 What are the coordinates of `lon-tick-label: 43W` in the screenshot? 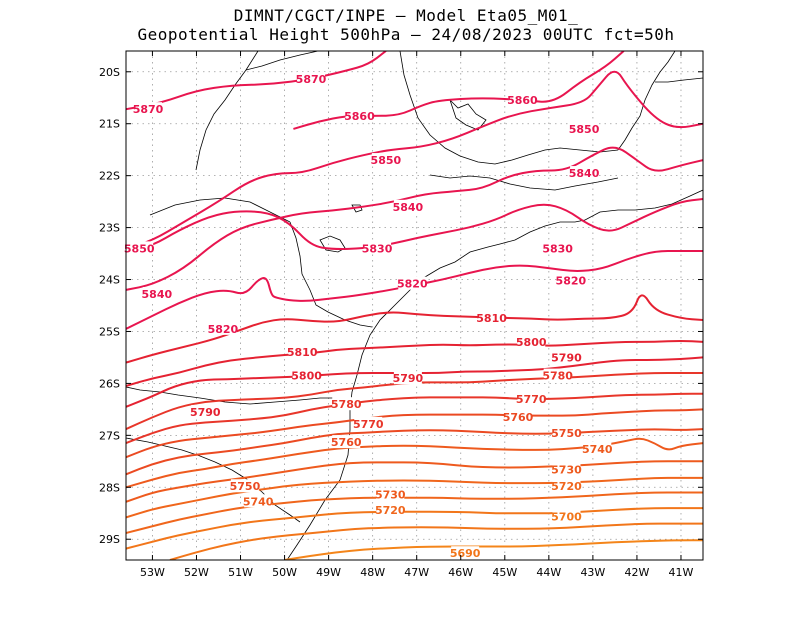 It's located at (592, 572).